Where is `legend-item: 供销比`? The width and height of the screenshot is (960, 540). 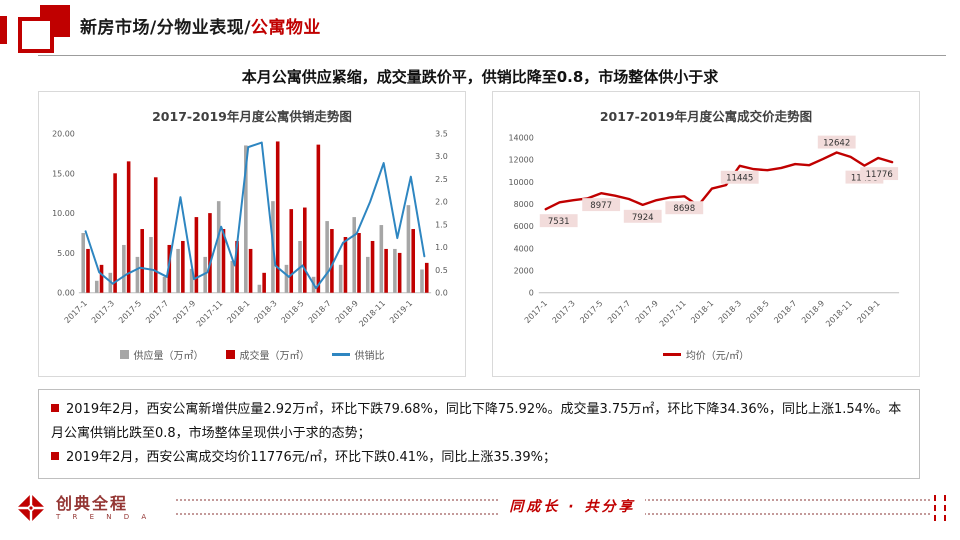 legend-item: 供销比 is located at coordinates (358, 354).